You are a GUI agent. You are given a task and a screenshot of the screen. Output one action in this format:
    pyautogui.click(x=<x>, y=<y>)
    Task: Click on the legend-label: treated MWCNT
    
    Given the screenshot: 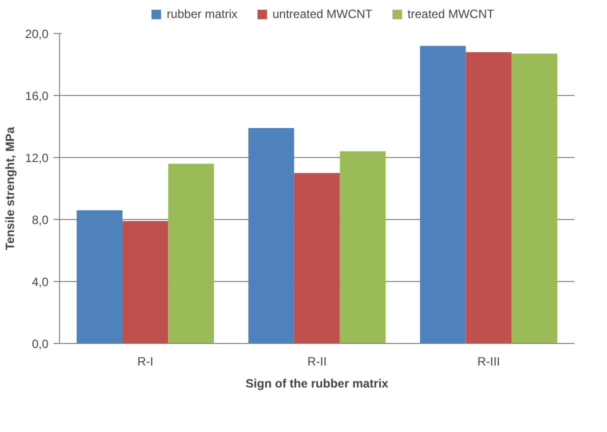 What is the action you would take?
    pyautogui.click(x=451, y=14)
    